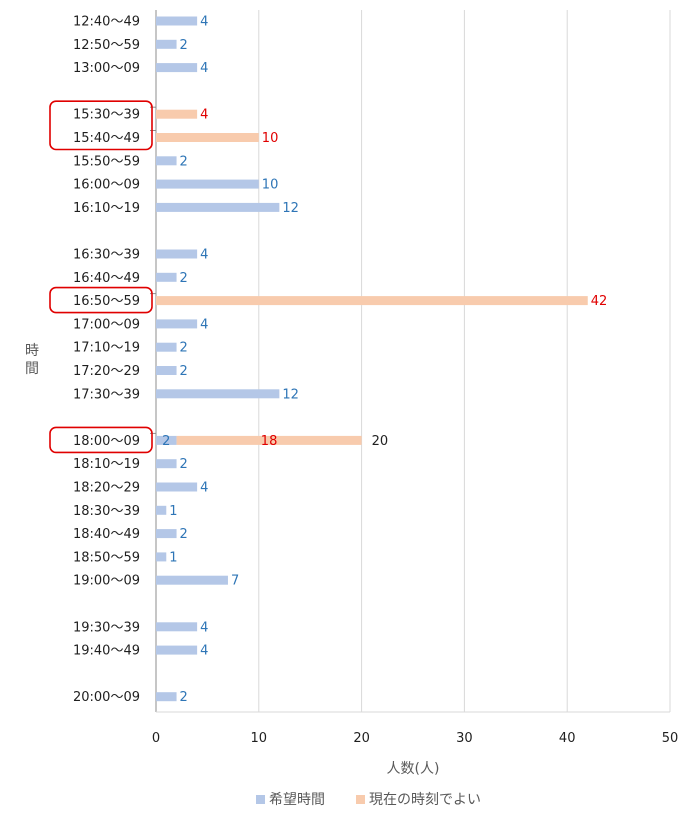 This screenshot has height=822, width=684. I want to click on category-label: 16:10〜19, so click(106, 208).